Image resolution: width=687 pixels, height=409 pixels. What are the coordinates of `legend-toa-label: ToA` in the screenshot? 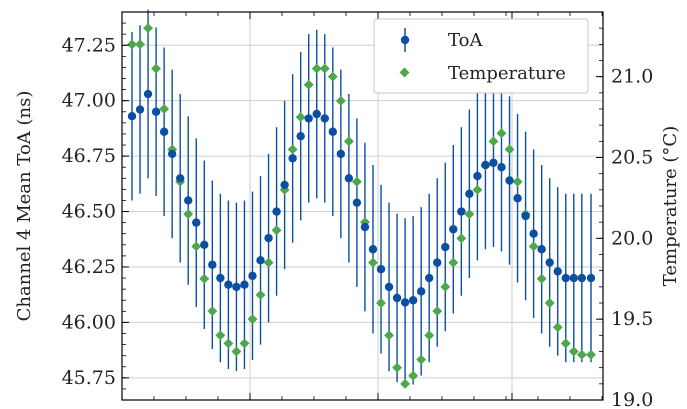 It's located at (465, 40).